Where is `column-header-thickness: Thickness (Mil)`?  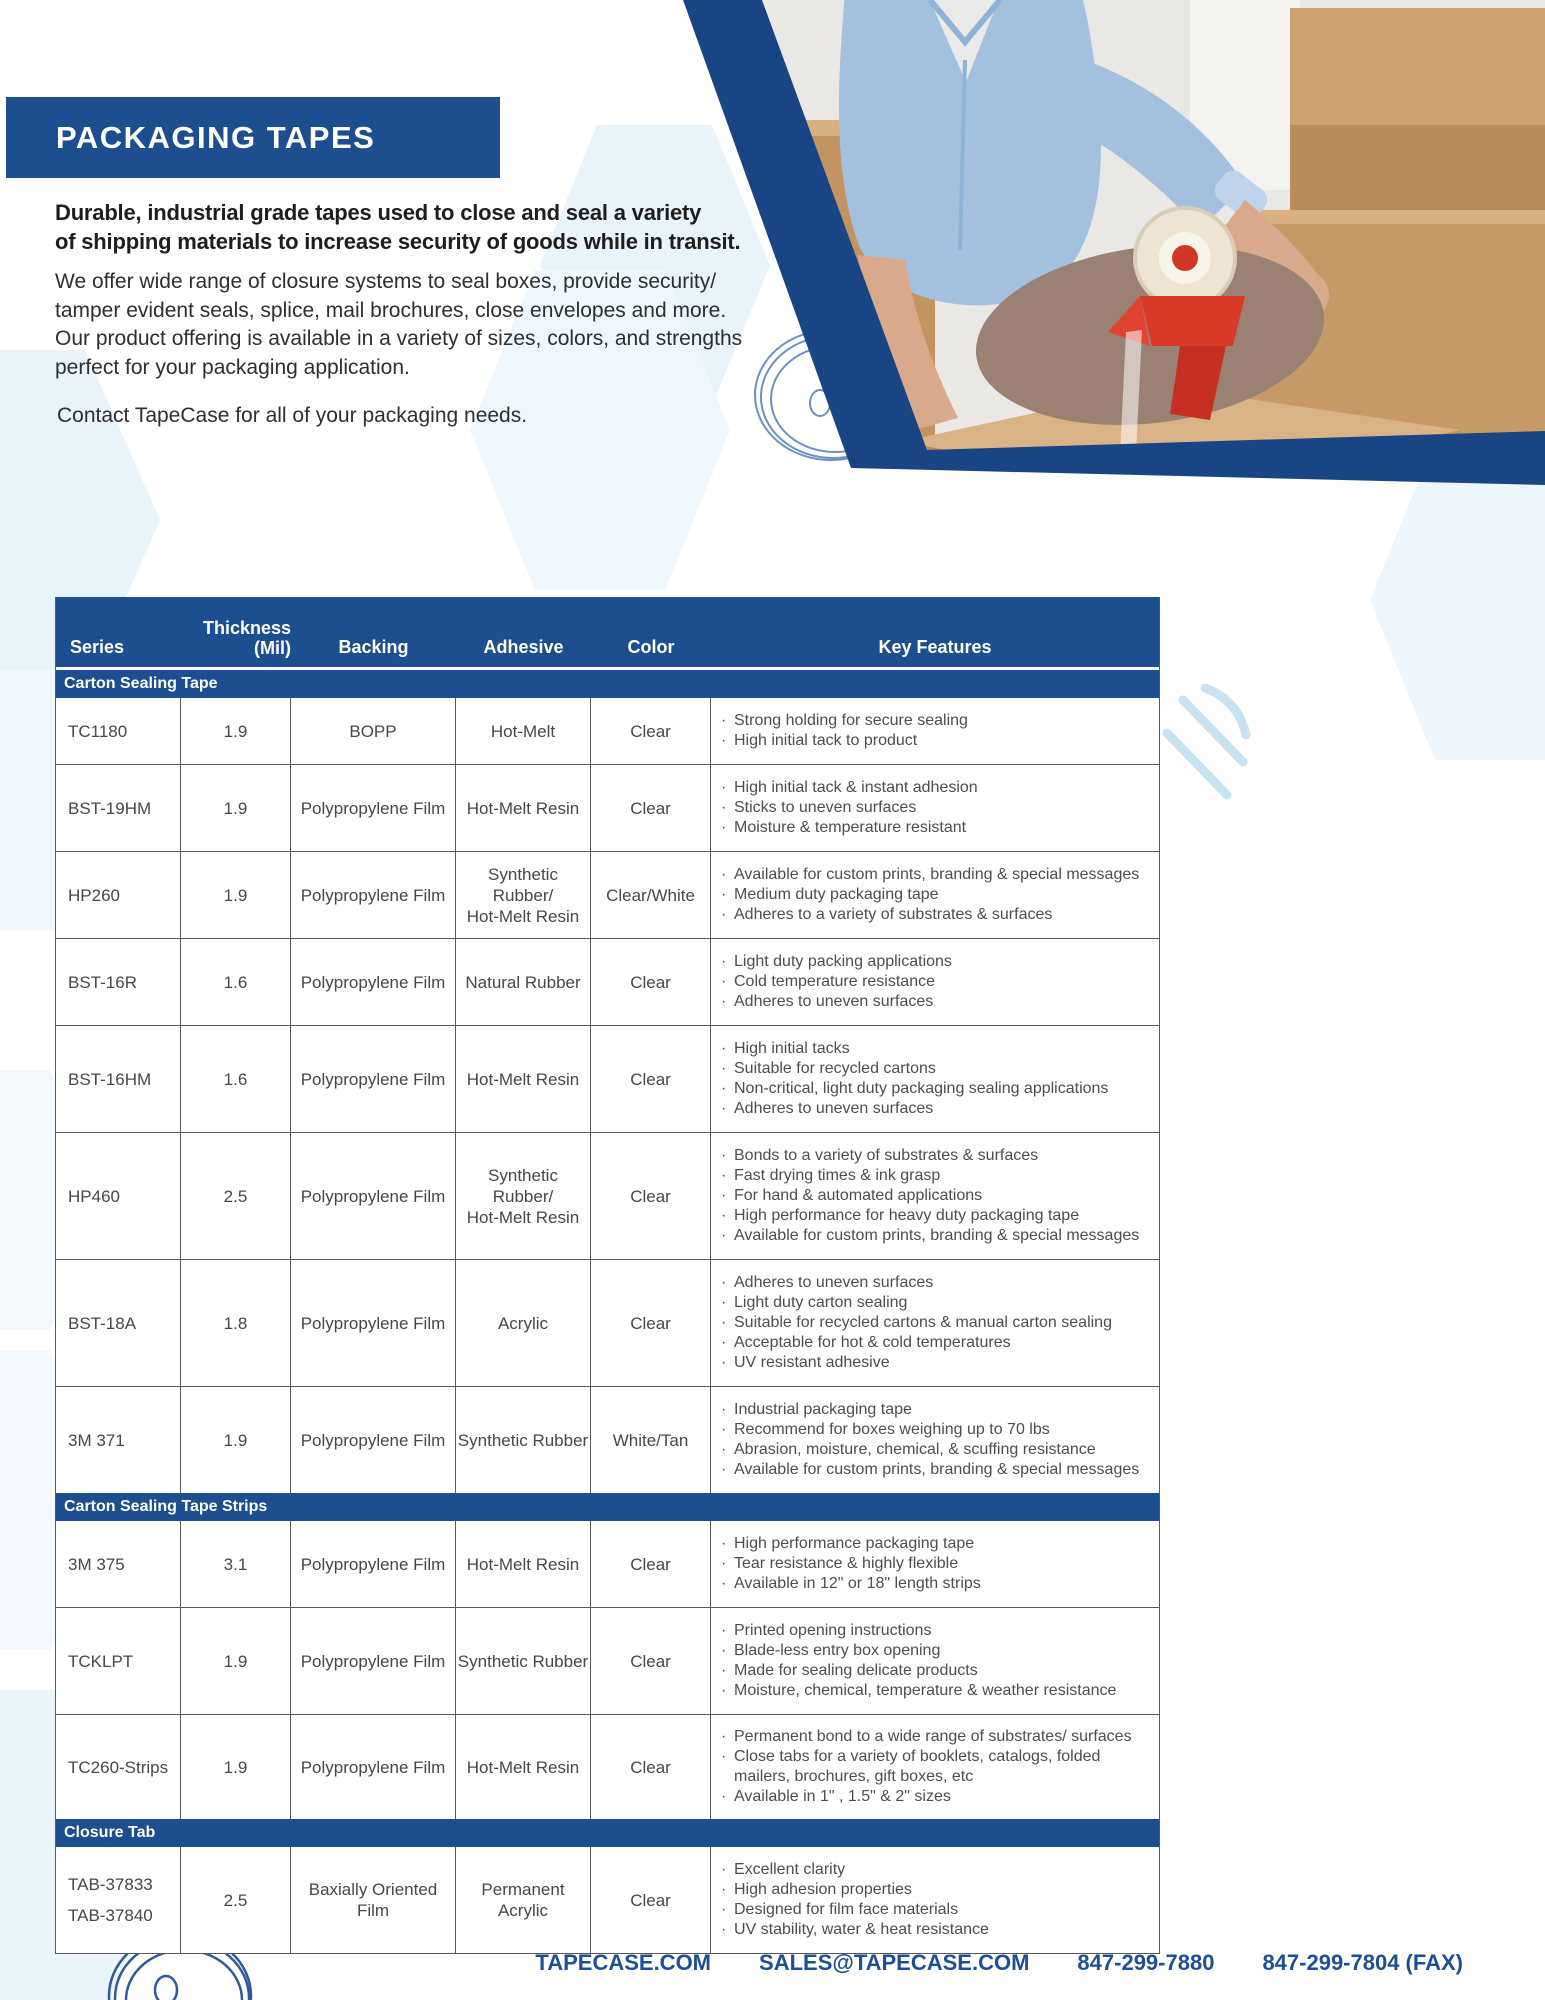
column-header-thickness: Thickness (Mil) is located at coordinates (236, 632).